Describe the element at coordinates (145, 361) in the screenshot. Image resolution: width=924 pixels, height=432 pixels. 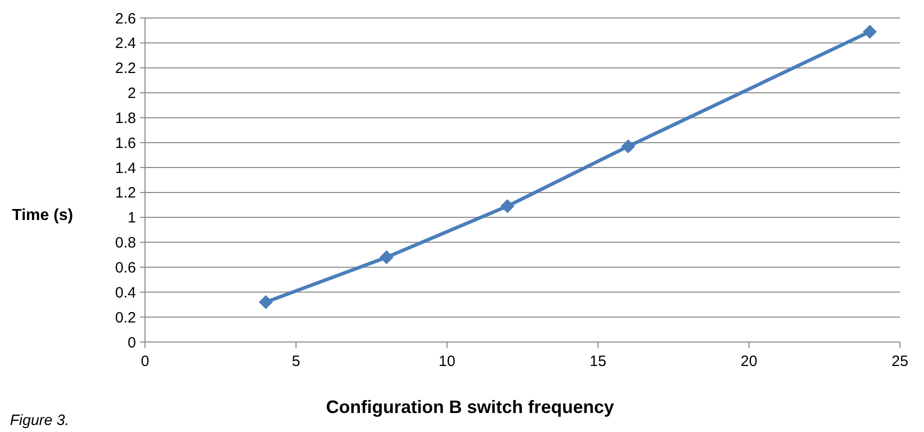
I see `x-tick-label: 0` at that location.